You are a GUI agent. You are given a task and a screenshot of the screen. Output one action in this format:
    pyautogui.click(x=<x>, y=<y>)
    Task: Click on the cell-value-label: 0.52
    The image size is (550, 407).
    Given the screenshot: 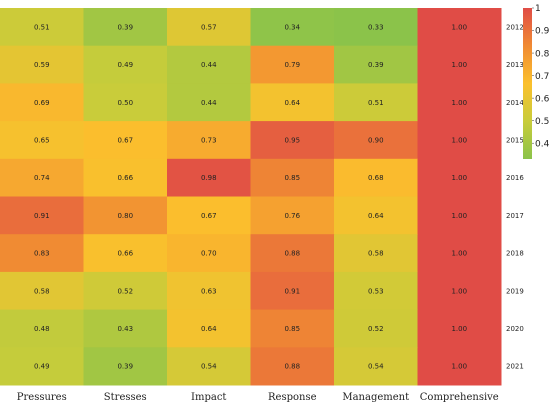 What is the action you would take?
    pyautogui.click(x=376, y=329)
    